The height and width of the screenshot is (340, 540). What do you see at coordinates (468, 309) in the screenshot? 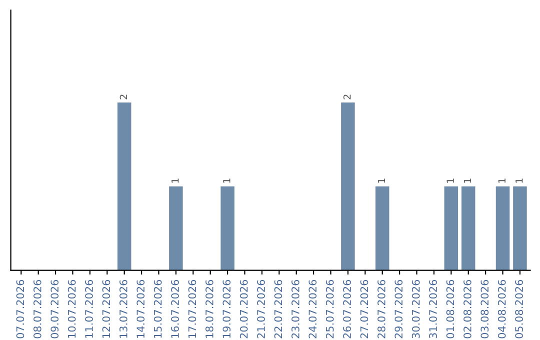
I see `x-tick-label: 02.08.2026` at bounding box center [468, 309].